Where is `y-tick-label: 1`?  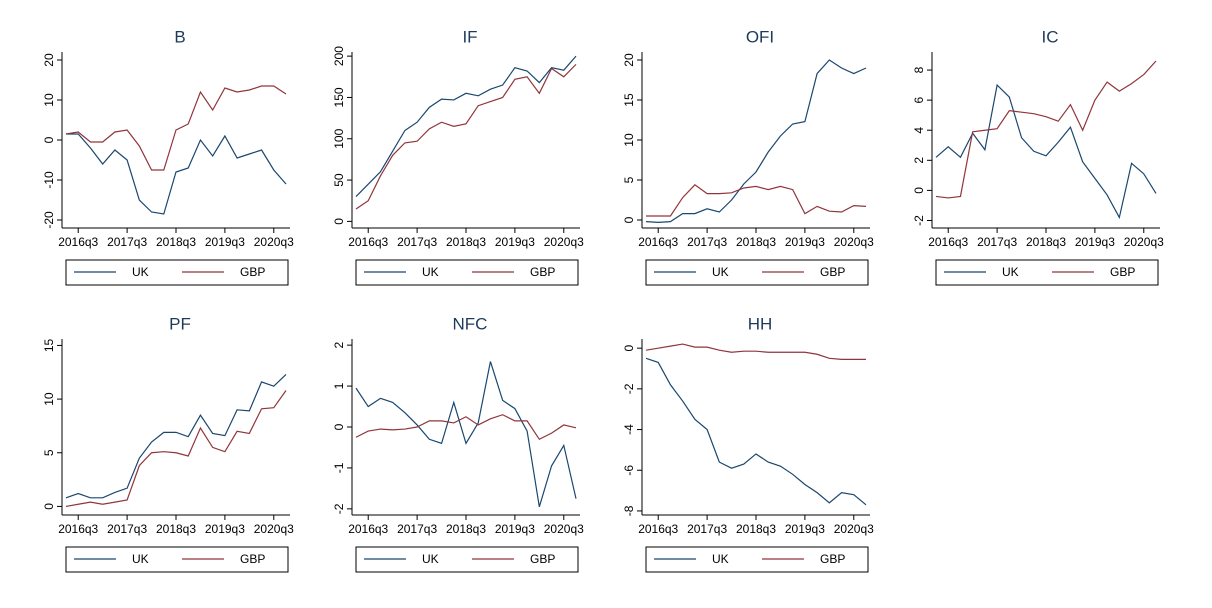 y-tick-label: 1 is located at coordinates (339, 385).